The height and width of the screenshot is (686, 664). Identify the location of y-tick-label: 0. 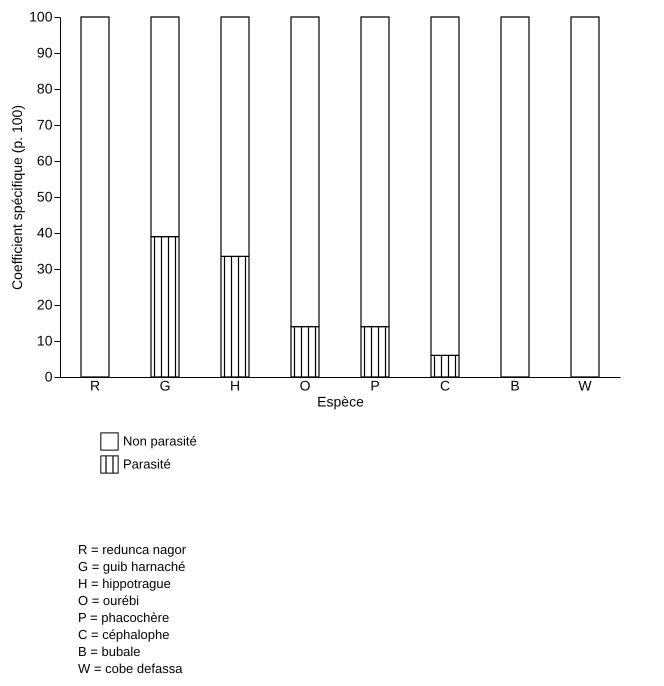
(48, 376).